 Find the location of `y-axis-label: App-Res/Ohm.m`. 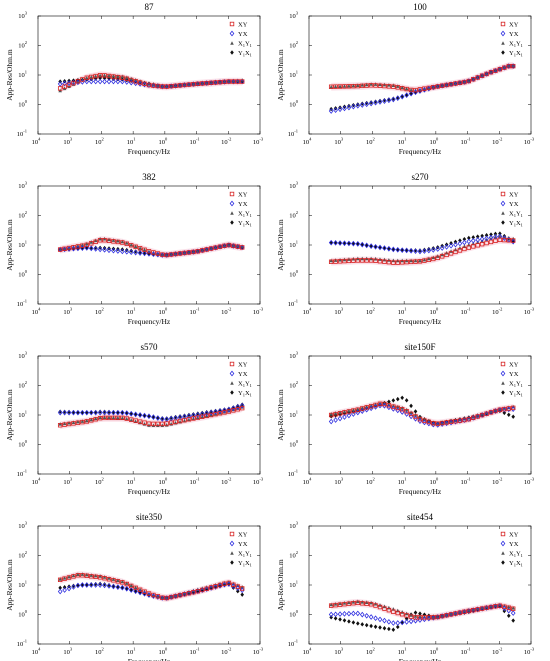

y-axis-label: App-Res/Ohm.m is located at coordinates (280, 245).